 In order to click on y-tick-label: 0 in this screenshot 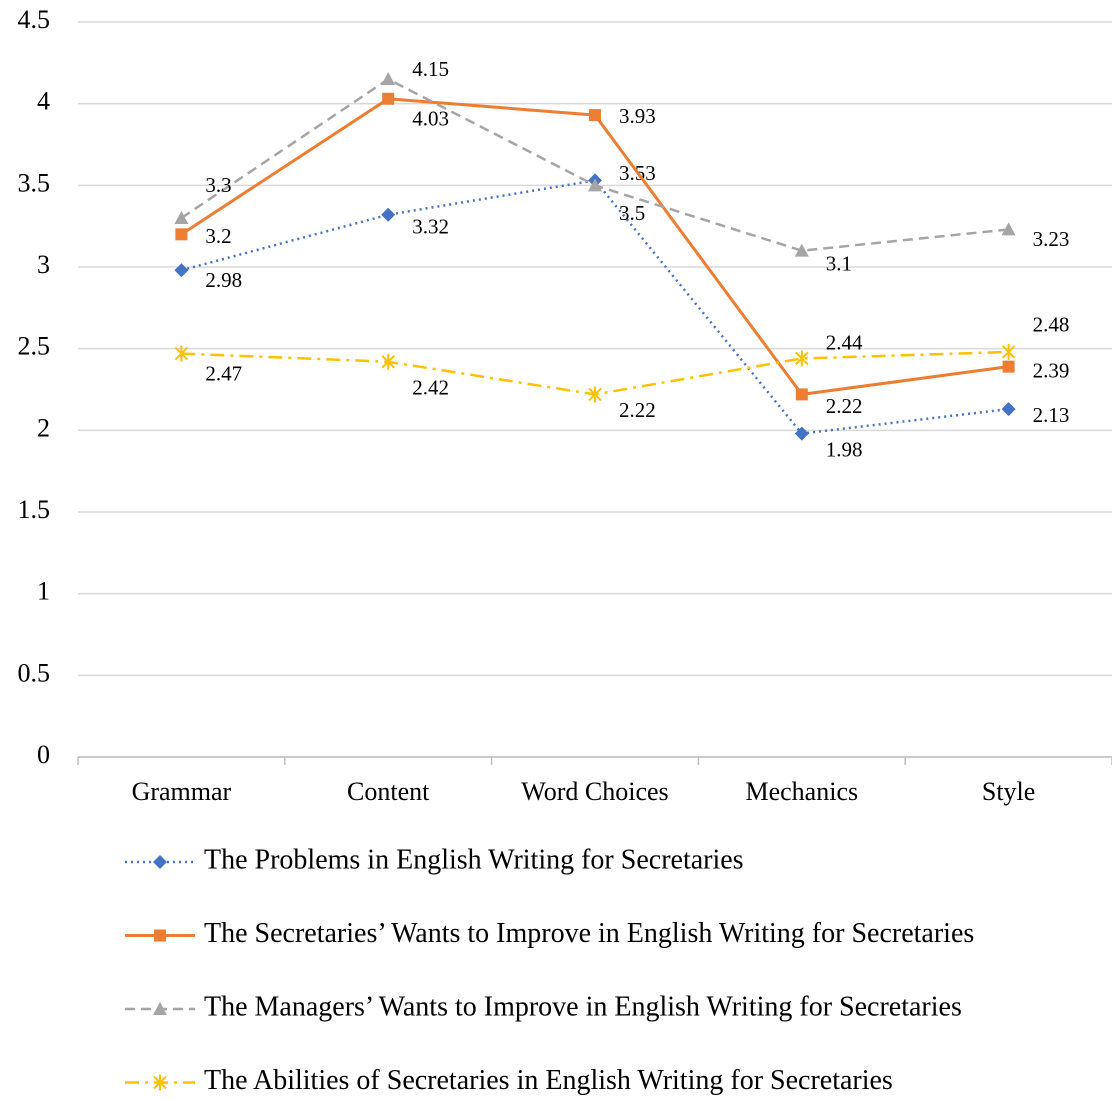, I will do `click(43, 754)`.